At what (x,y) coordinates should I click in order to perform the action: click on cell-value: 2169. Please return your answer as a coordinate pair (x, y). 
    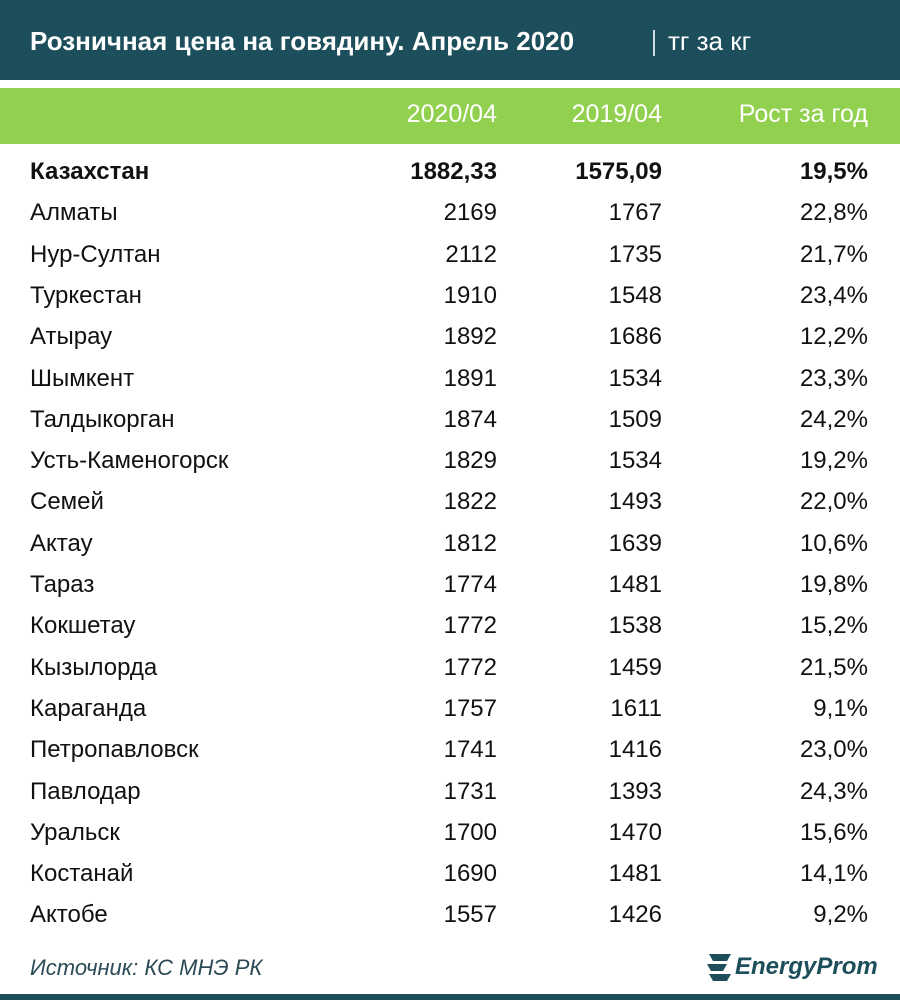
    Looking at the image, I should click on (470, 213).